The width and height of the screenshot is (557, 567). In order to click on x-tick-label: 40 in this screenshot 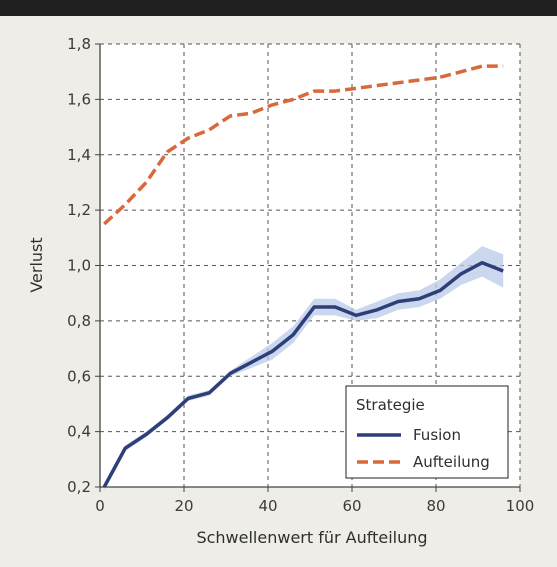, I will do `click(267, 506)`.